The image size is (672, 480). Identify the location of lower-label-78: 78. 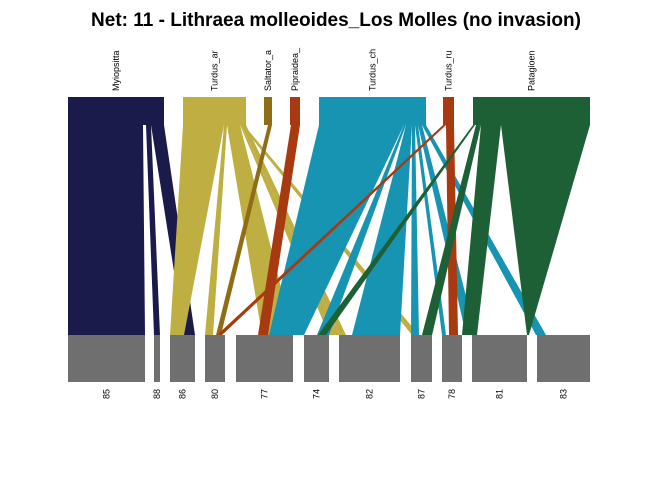
(452, 394).